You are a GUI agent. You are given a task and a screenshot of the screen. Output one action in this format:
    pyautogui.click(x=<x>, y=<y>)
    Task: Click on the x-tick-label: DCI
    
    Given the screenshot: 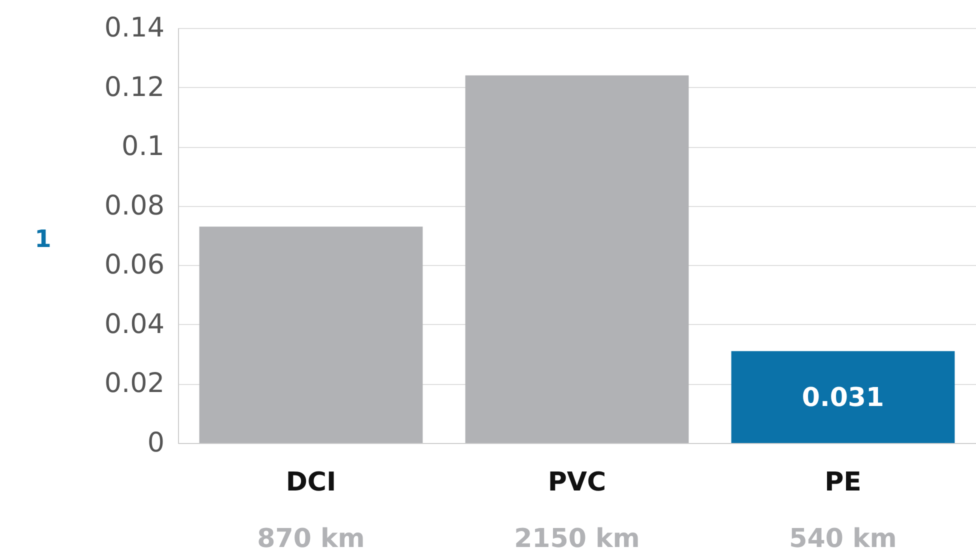 What is the action you would take?
    pyautogui.click(x=311, y=483)
    